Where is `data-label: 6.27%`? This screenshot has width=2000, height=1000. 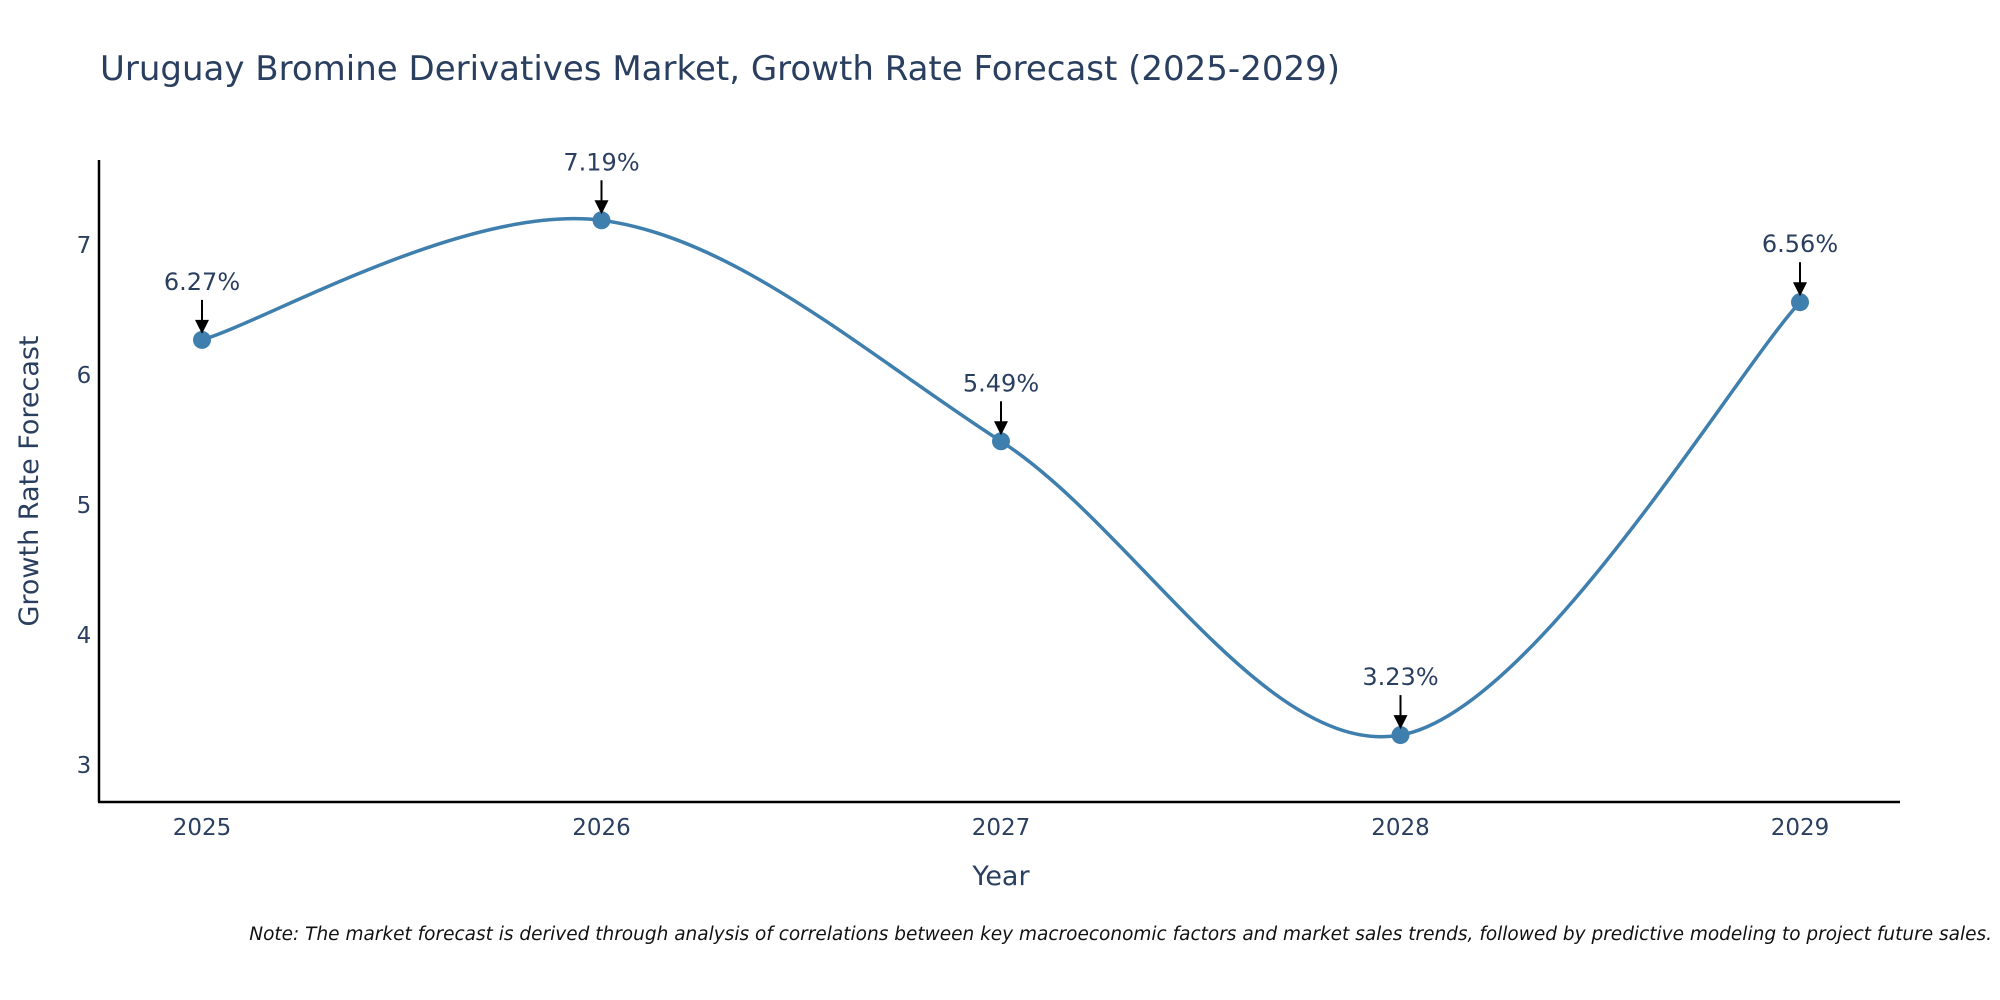
data-label: 6.27% is located at coordinates (202, 282).